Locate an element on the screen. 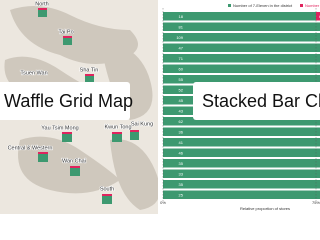  data-label: 62 is located at coordinates (181, 121).